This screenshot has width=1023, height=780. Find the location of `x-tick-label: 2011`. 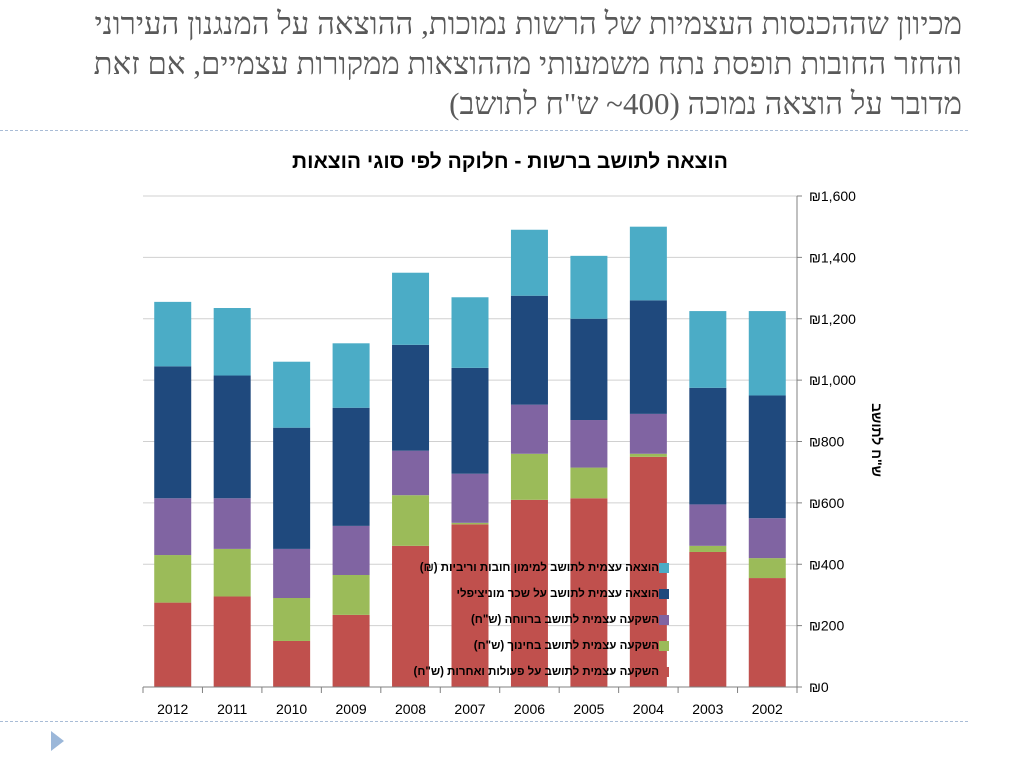

x-tick-label: 2011 is located at coordinates (232, 709).